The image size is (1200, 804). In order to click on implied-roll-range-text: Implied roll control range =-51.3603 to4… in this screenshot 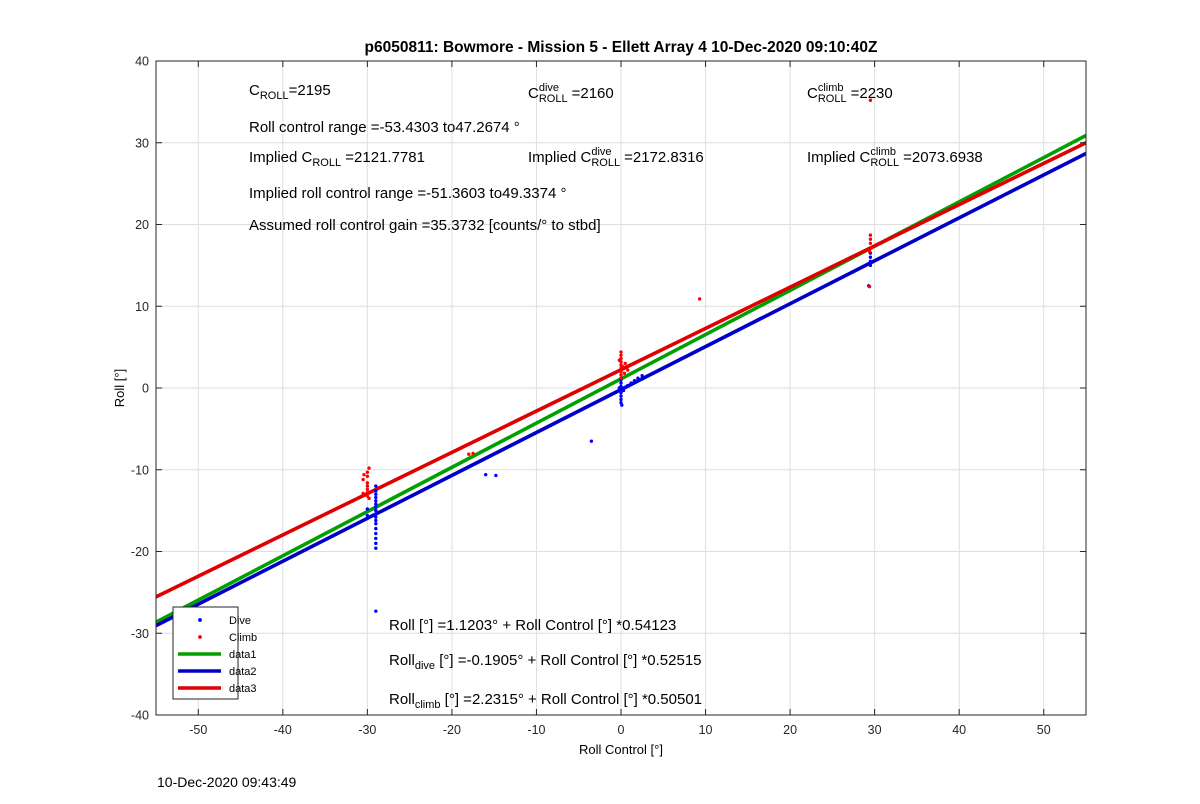, I will do `click(408, 193)`.